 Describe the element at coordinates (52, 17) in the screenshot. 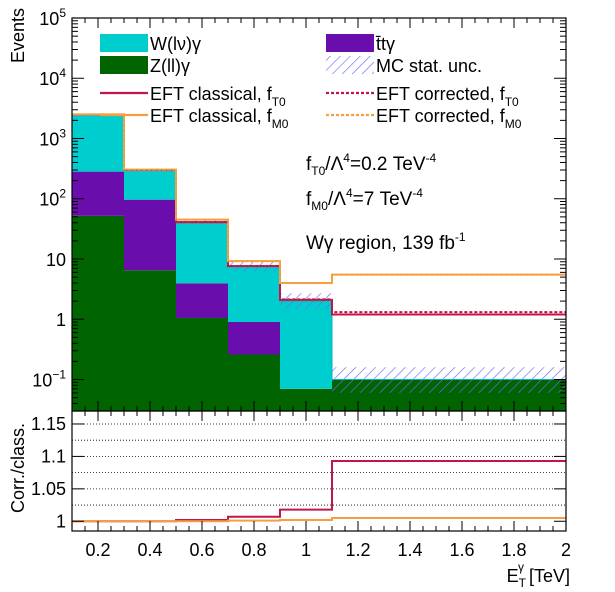

I see `y-tick-label: 10⁵` at that location.